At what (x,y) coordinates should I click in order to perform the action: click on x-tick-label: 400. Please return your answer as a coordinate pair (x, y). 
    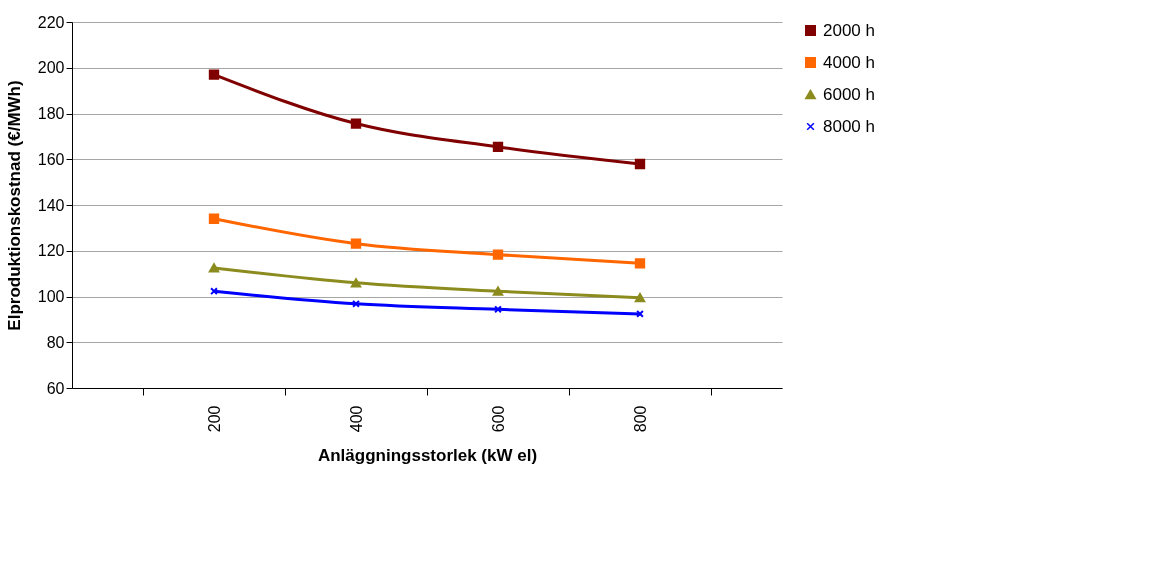
    Looking at the image, I should click on (356, 419).